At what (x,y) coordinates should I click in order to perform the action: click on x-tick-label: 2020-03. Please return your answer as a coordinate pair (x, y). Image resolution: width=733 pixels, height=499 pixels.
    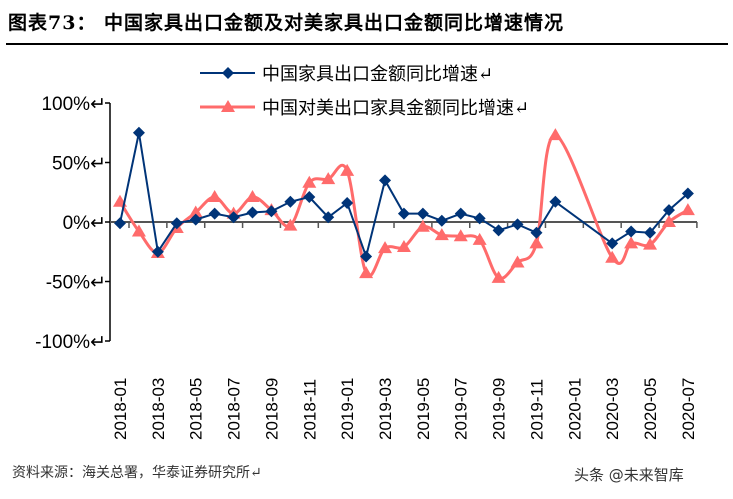
    Looking at the image, I should click on (612, 409).